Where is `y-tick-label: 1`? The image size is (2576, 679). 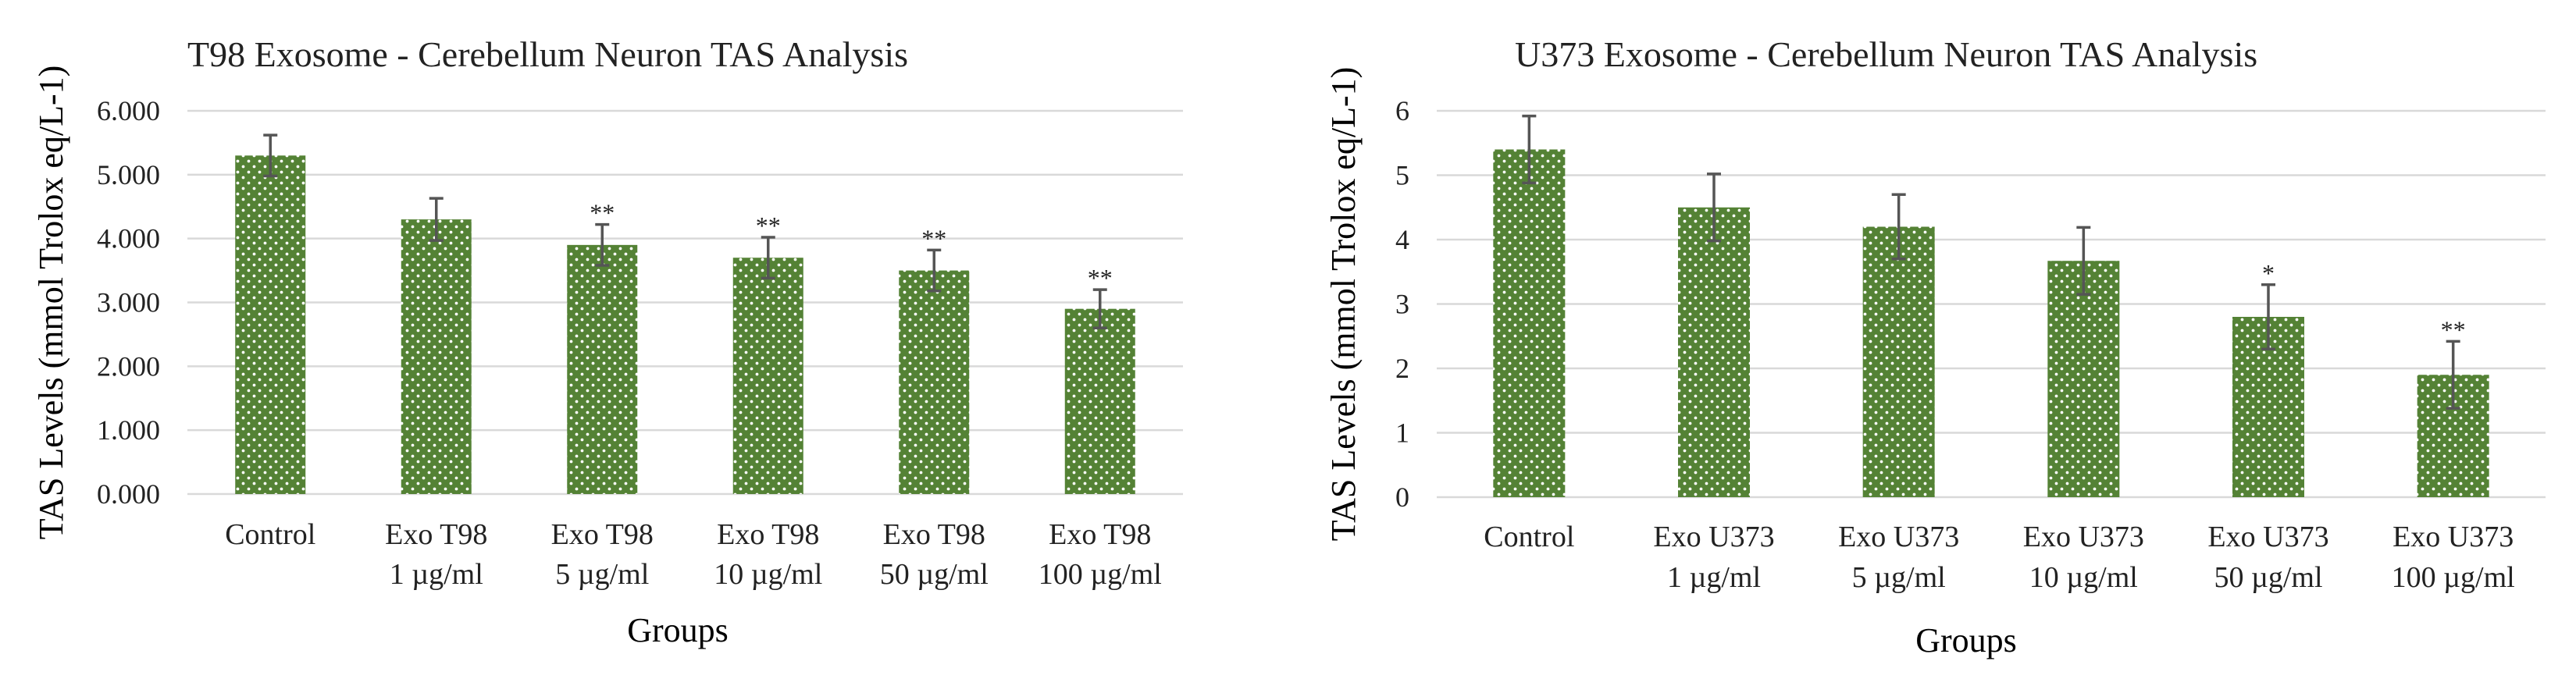
y-tick-label: 1 is located at coordinates (1402, 434).